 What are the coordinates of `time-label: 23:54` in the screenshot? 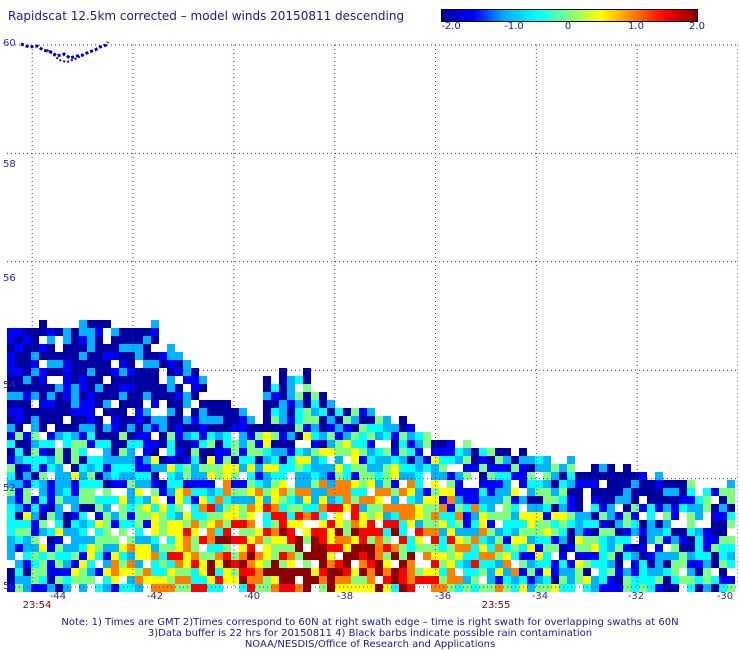 It's located at (37, 605).